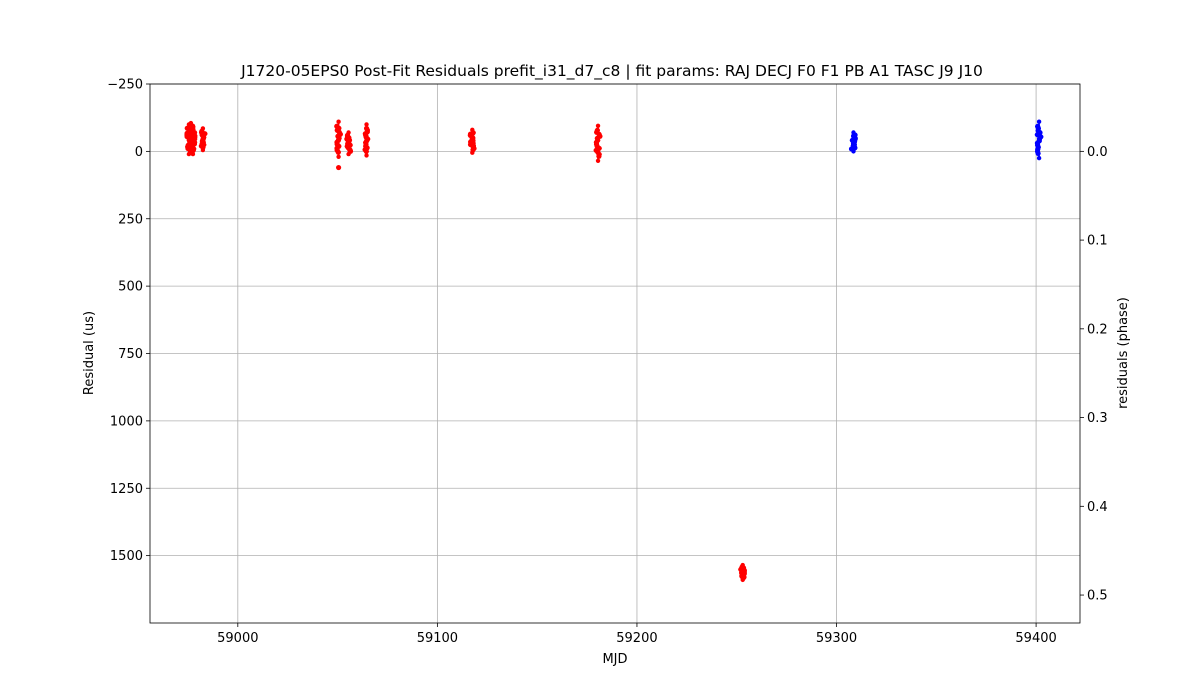 This screenshot has width=1200, height=700. I want to click on x-tick-label: 59400, so click(1035, 638).